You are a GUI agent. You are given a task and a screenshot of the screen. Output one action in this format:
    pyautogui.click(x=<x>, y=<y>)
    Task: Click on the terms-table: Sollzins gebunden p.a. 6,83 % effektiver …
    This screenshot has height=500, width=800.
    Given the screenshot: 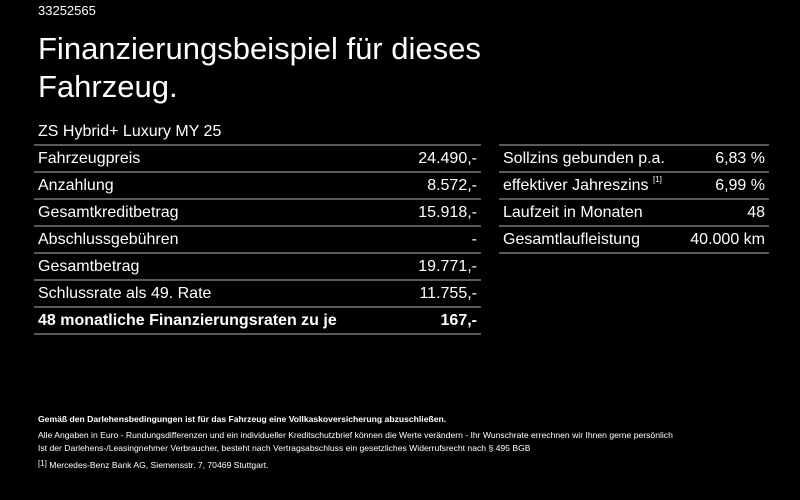 What is the action you would take?
    pyautogui.click(x=634, y=199)
    